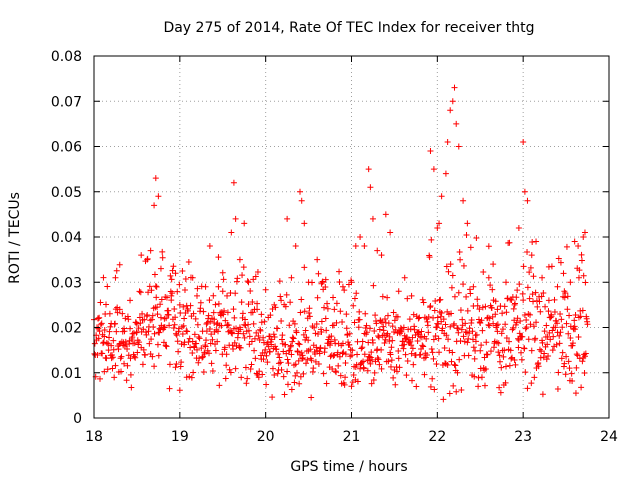  I want to click on y-tick-label: 0.07, so click(66, 102).